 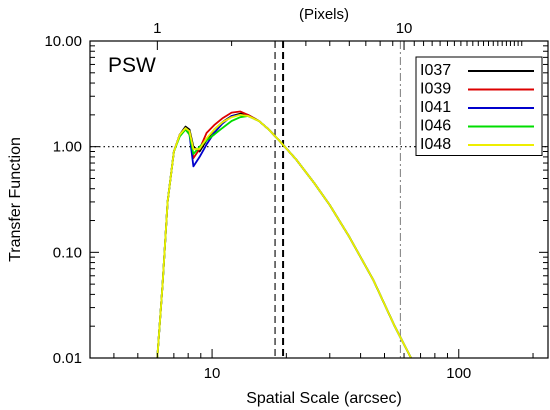 What do you see at coordinates (324, 14) in the screenshot?
I see `top-axis-label: (Pixels)` at bounding box center [324, 14].